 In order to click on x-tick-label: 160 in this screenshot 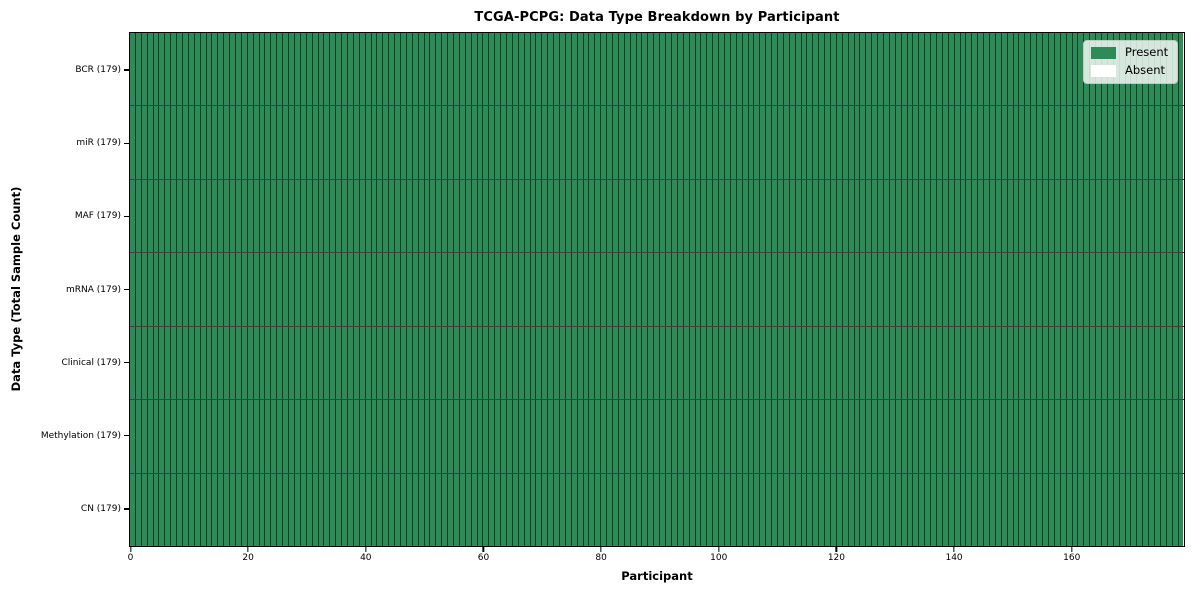, I will do `click(1072, 558)`.